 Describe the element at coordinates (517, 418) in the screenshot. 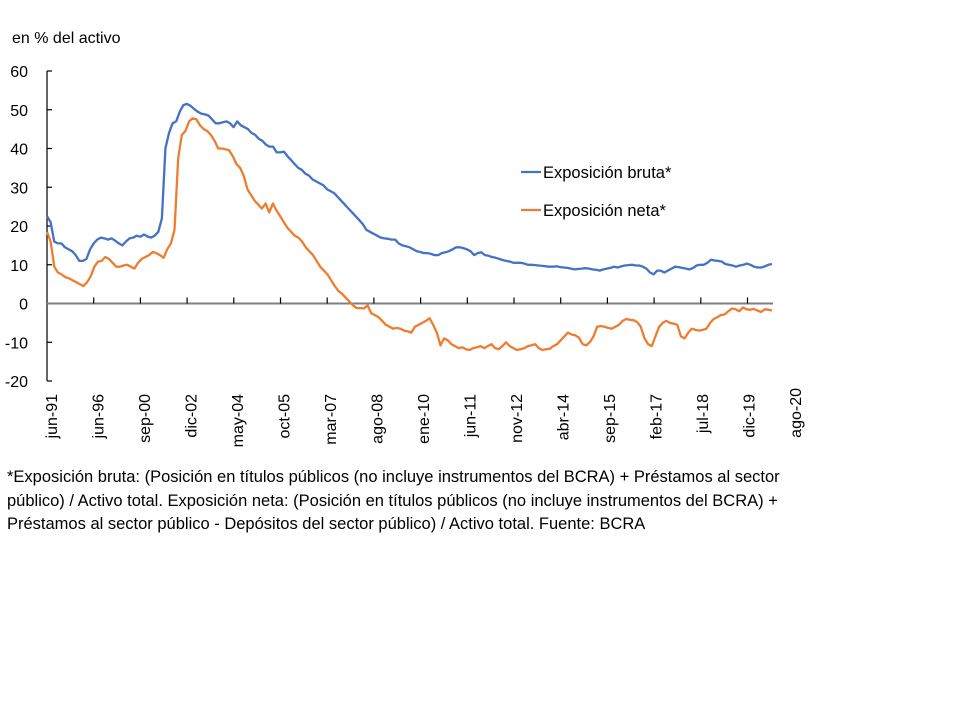

I see `x-tick-label: nov-12` at that location.